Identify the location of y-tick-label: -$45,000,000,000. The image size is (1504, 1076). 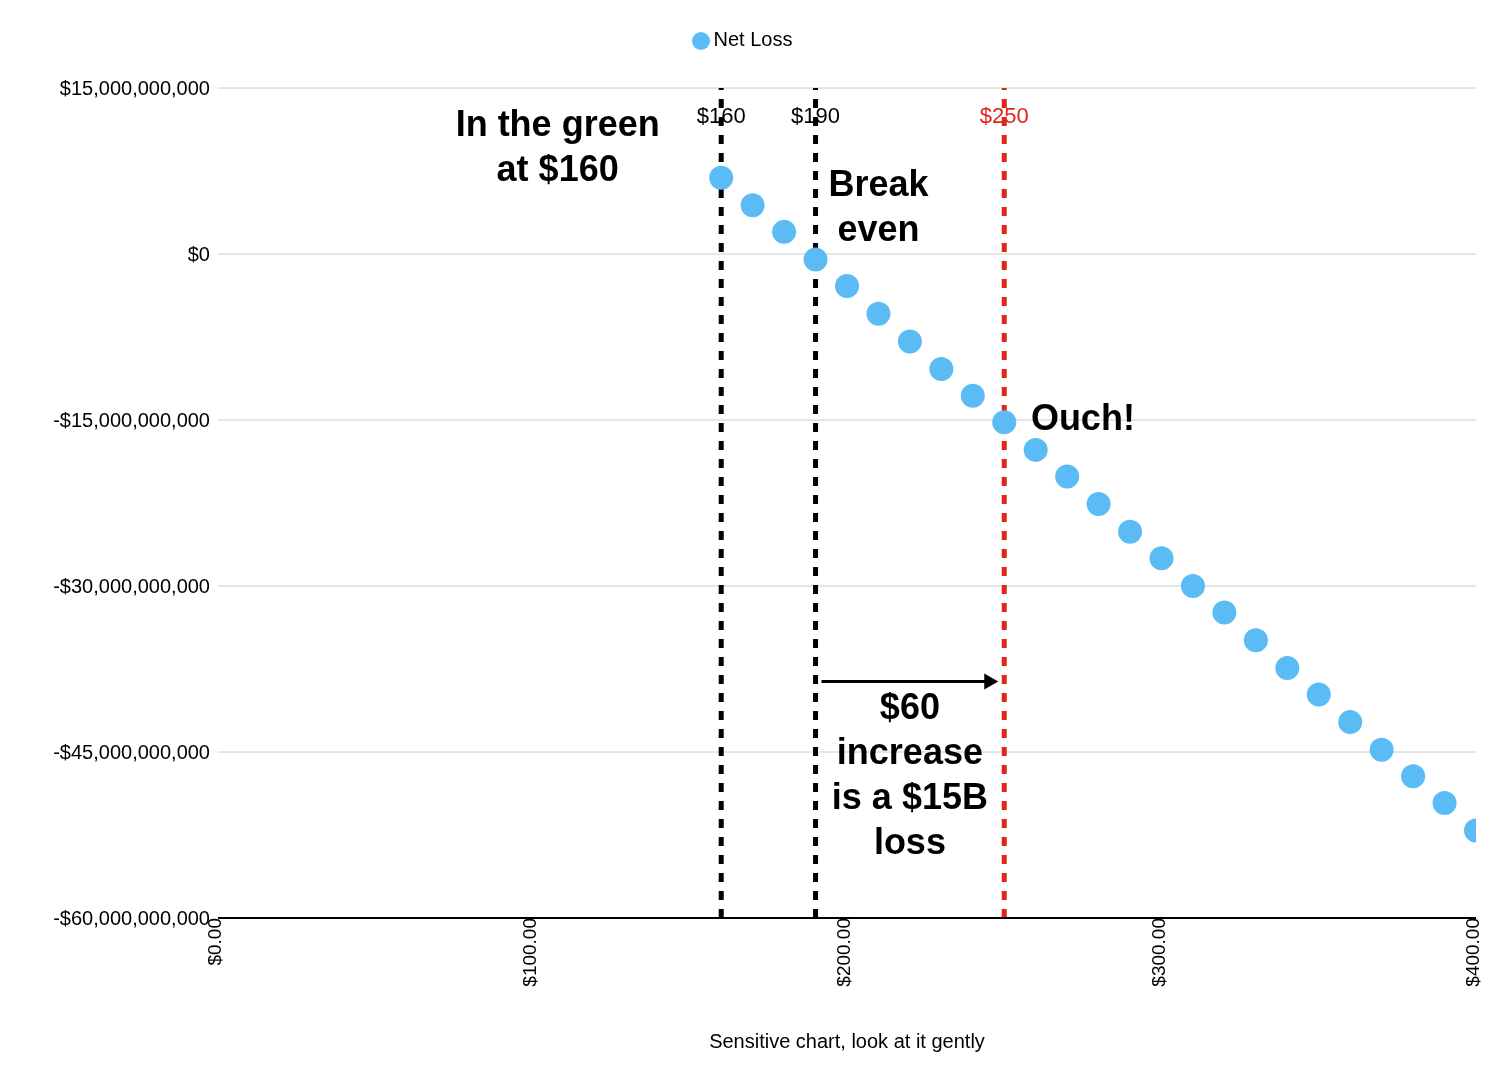
(131, 752).